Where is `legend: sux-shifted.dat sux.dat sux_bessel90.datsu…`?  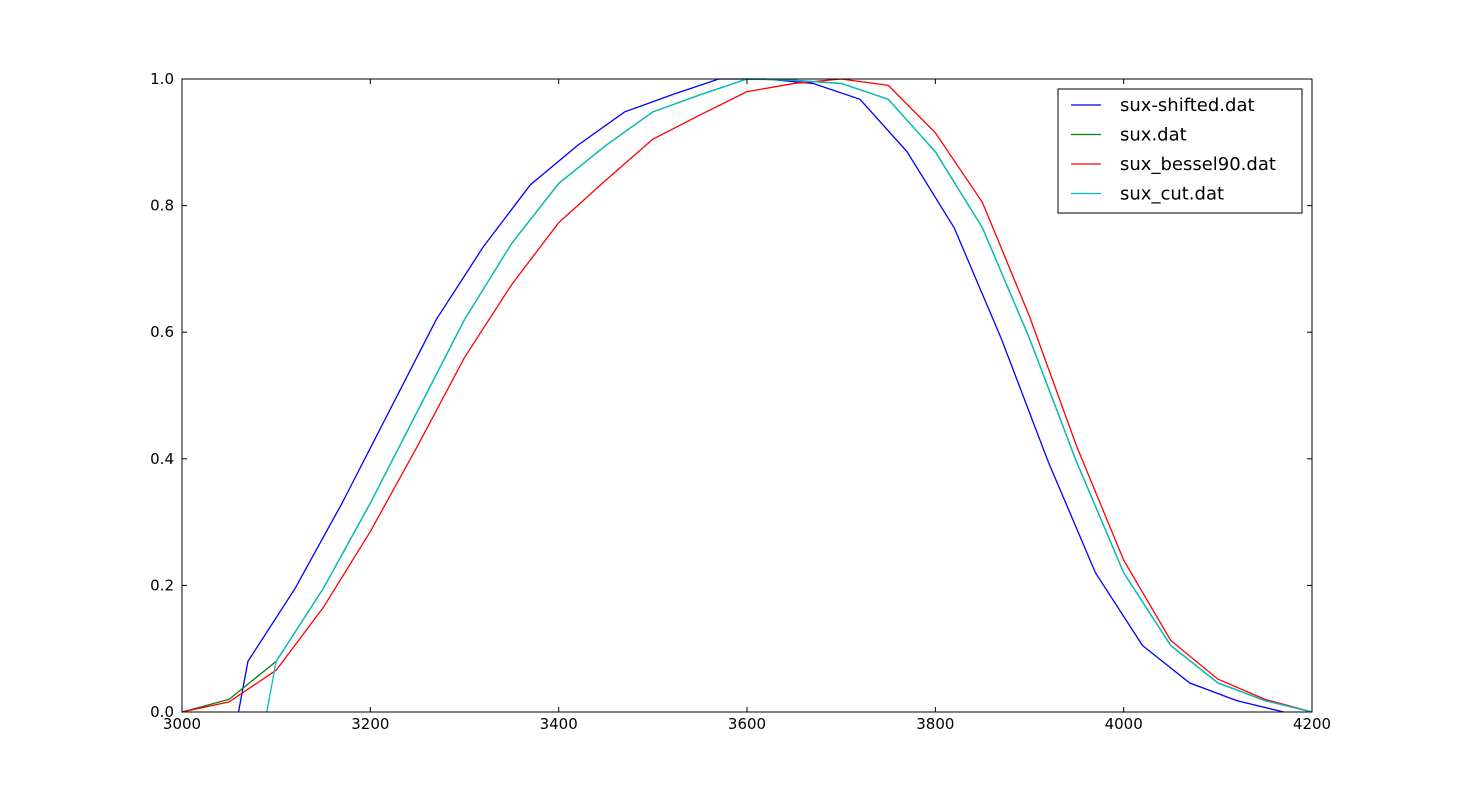 legend: sux-shifted.dat sux.dat sux_bessel90.datsu… is located at coordinates (1180, 151).